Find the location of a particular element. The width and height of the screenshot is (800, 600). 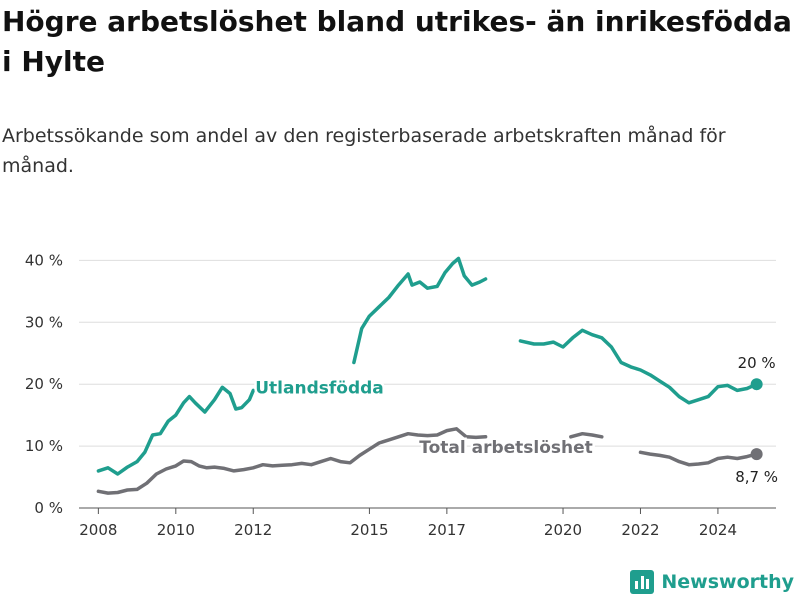

x-tick-label: 2008 is located at coordinates (98, 530).